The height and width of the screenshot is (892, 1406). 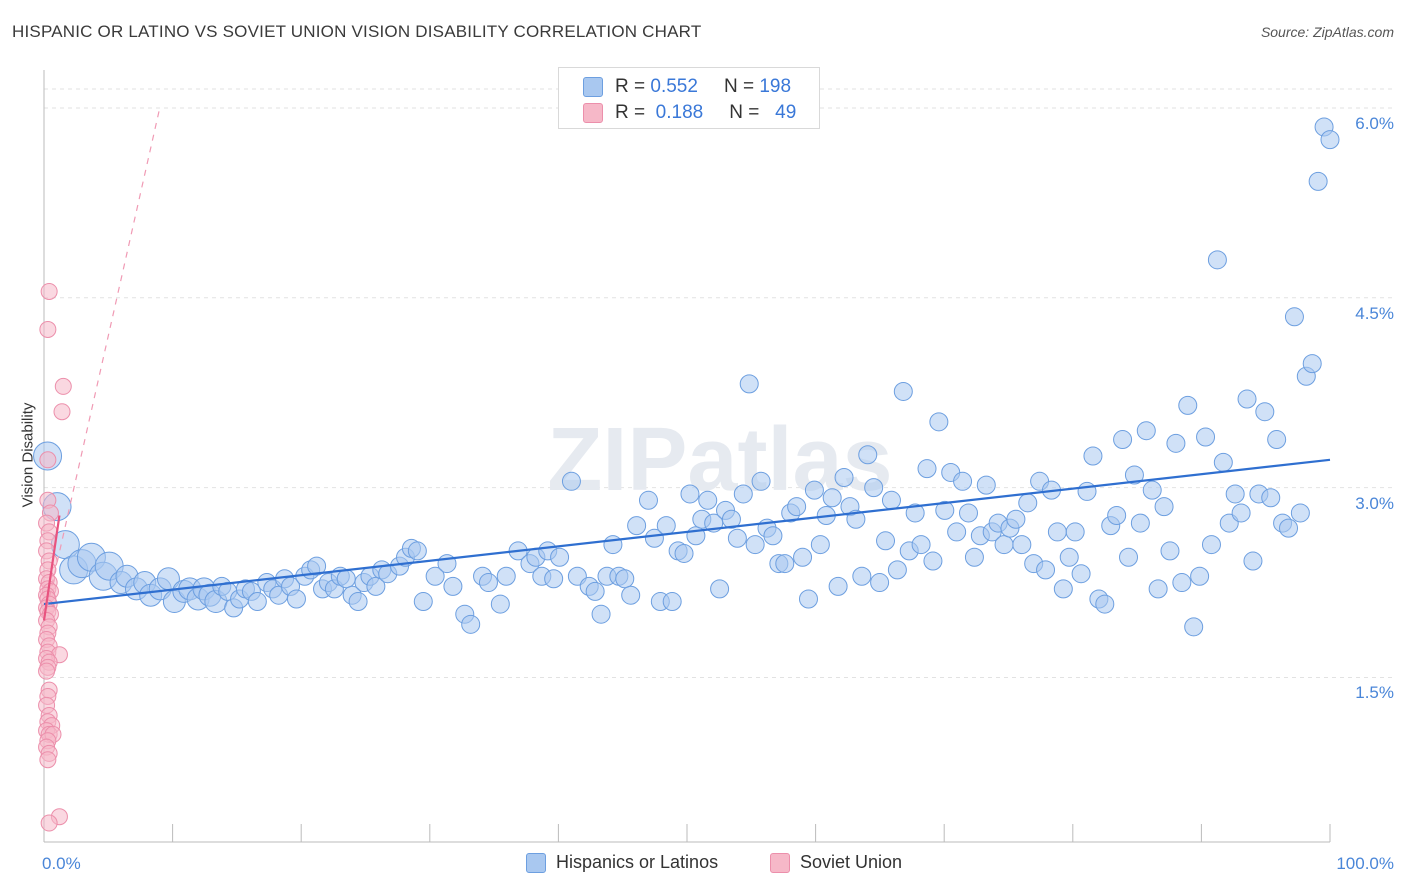 What do you see at coordinates (786, 112) in the screenshot?
I see `n-value: 49` at bounding box center [786, 112].